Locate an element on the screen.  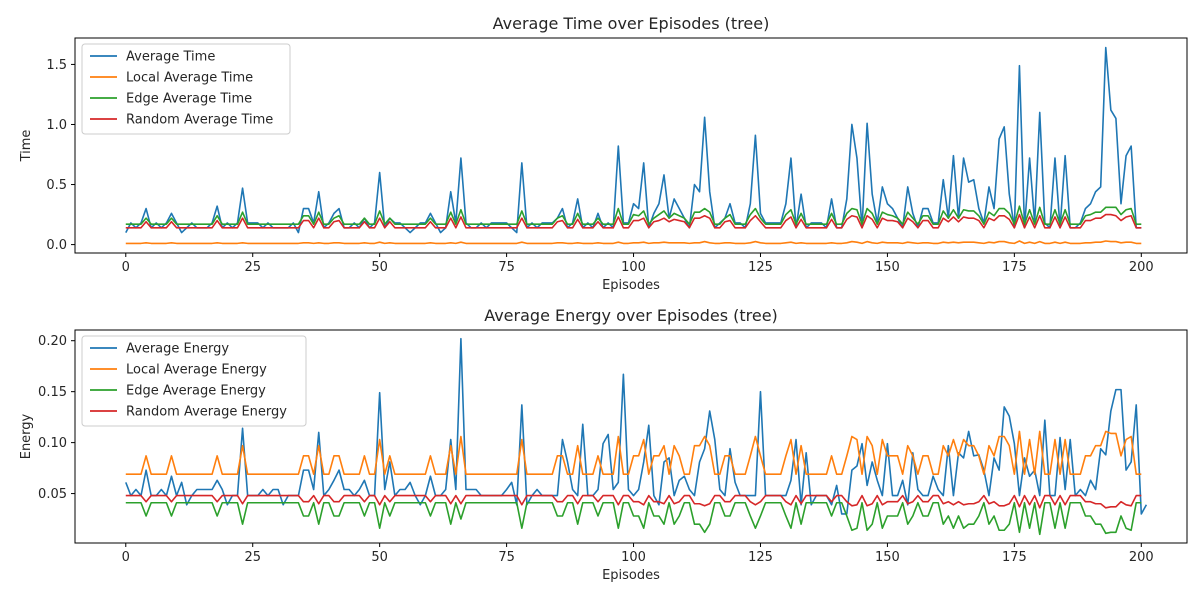
time-xtick-label: 25 is located at coordinates (252, 267).